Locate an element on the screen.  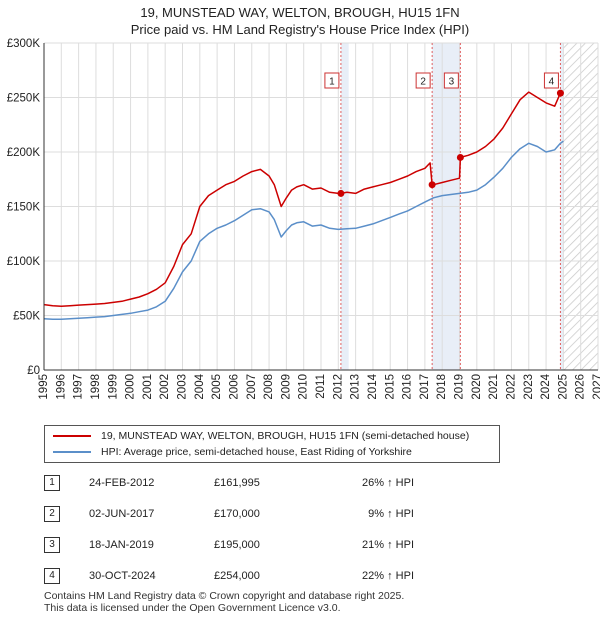
transaction-badge-4: 4 is located at coordinates (551, 80).